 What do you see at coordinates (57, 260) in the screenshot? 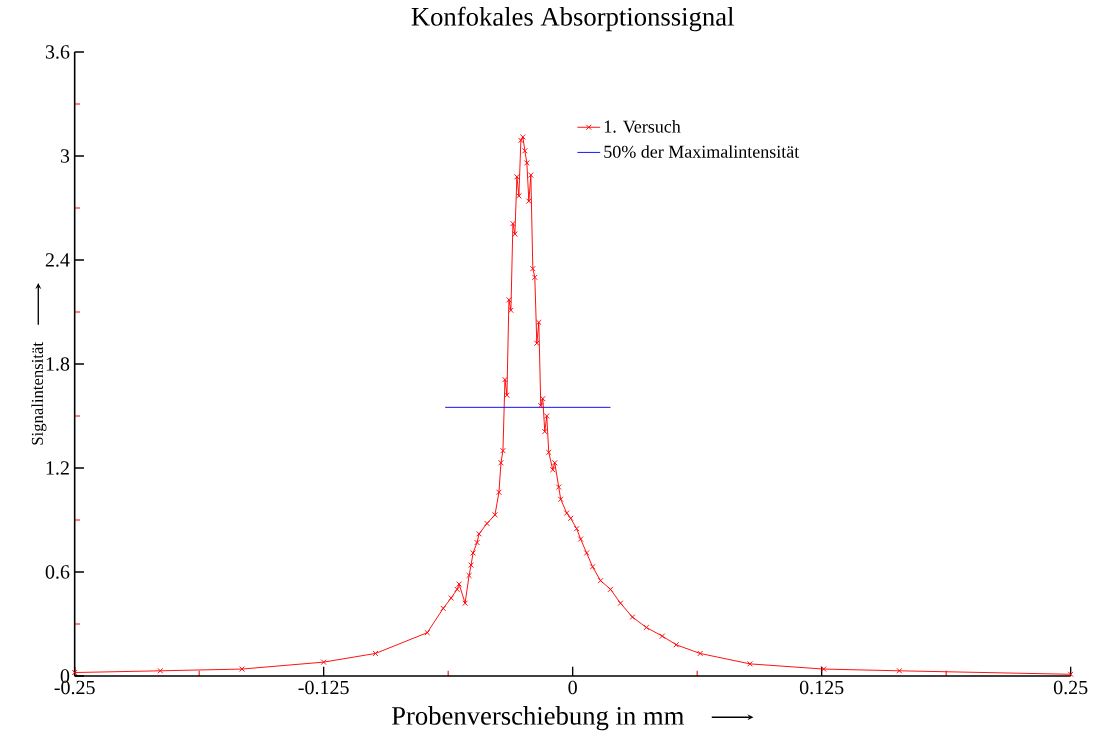
I see `y-tick-label: 2.4` at bounding box center [57, 260].